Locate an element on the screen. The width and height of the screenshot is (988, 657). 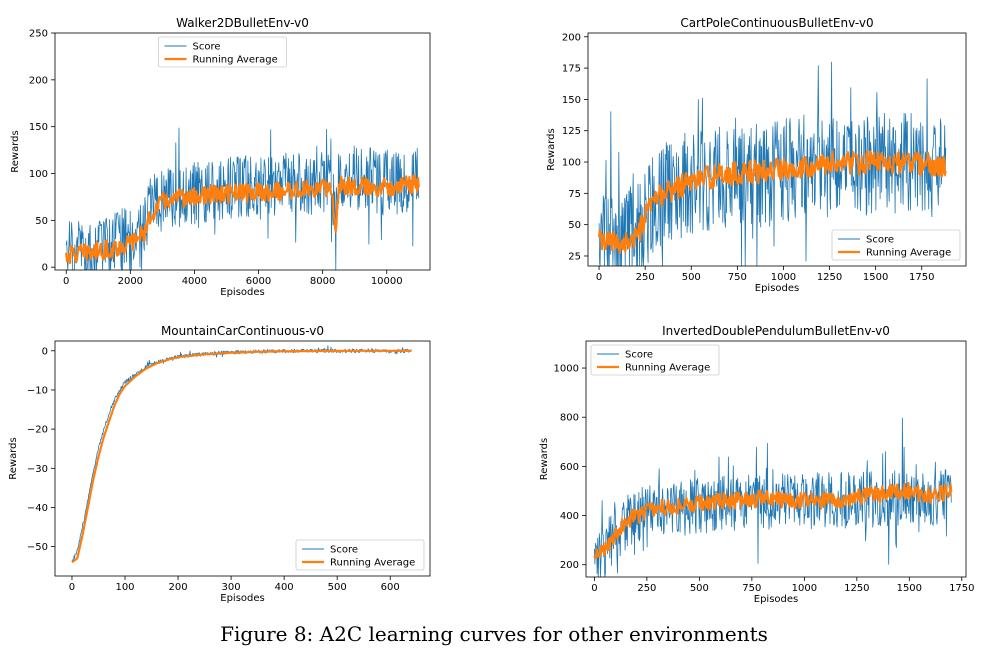
y-tick-label: −10 is located at coordinates (37, 390).